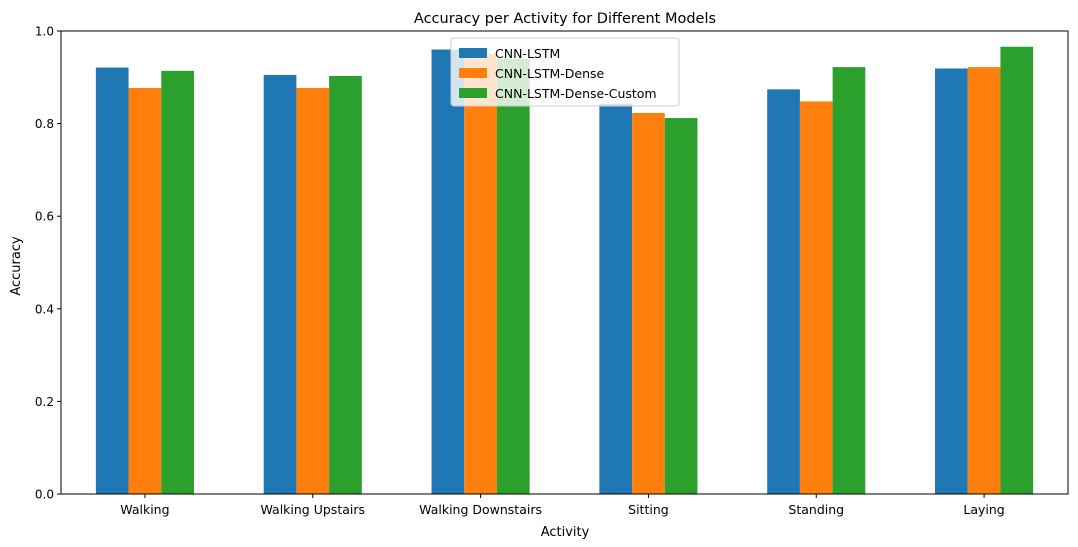  I want to click on y-tick-label: 0.0, so click(44, 495).